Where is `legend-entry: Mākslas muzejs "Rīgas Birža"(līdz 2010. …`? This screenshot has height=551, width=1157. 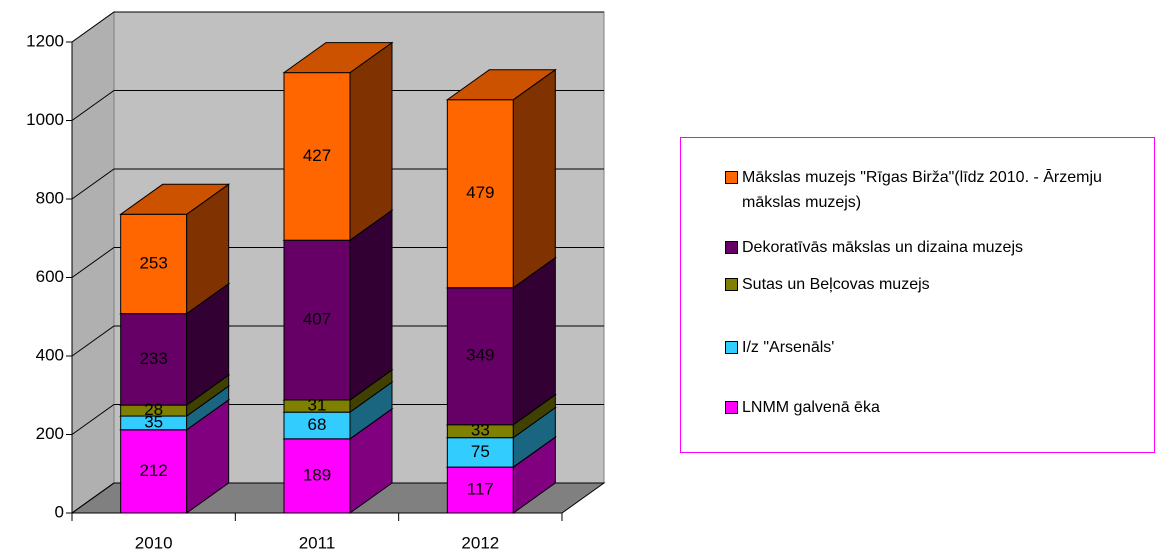 legend-entry: Mākslas muzejs "Rīgas Birža"(līdz 2010. … is located at coordinates (935, 190).